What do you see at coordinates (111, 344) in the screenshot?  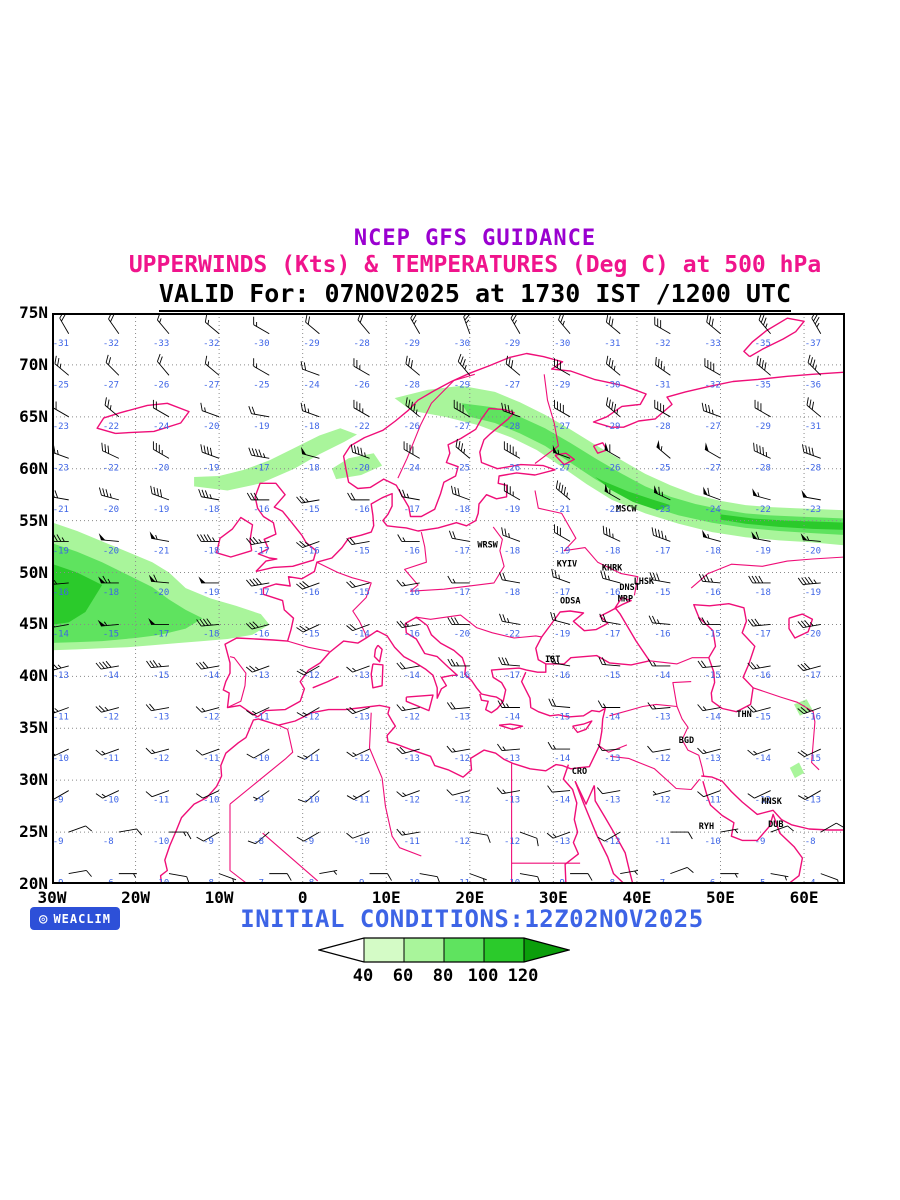 I see `temperature-value: -32` at bounding box center [111, 344].